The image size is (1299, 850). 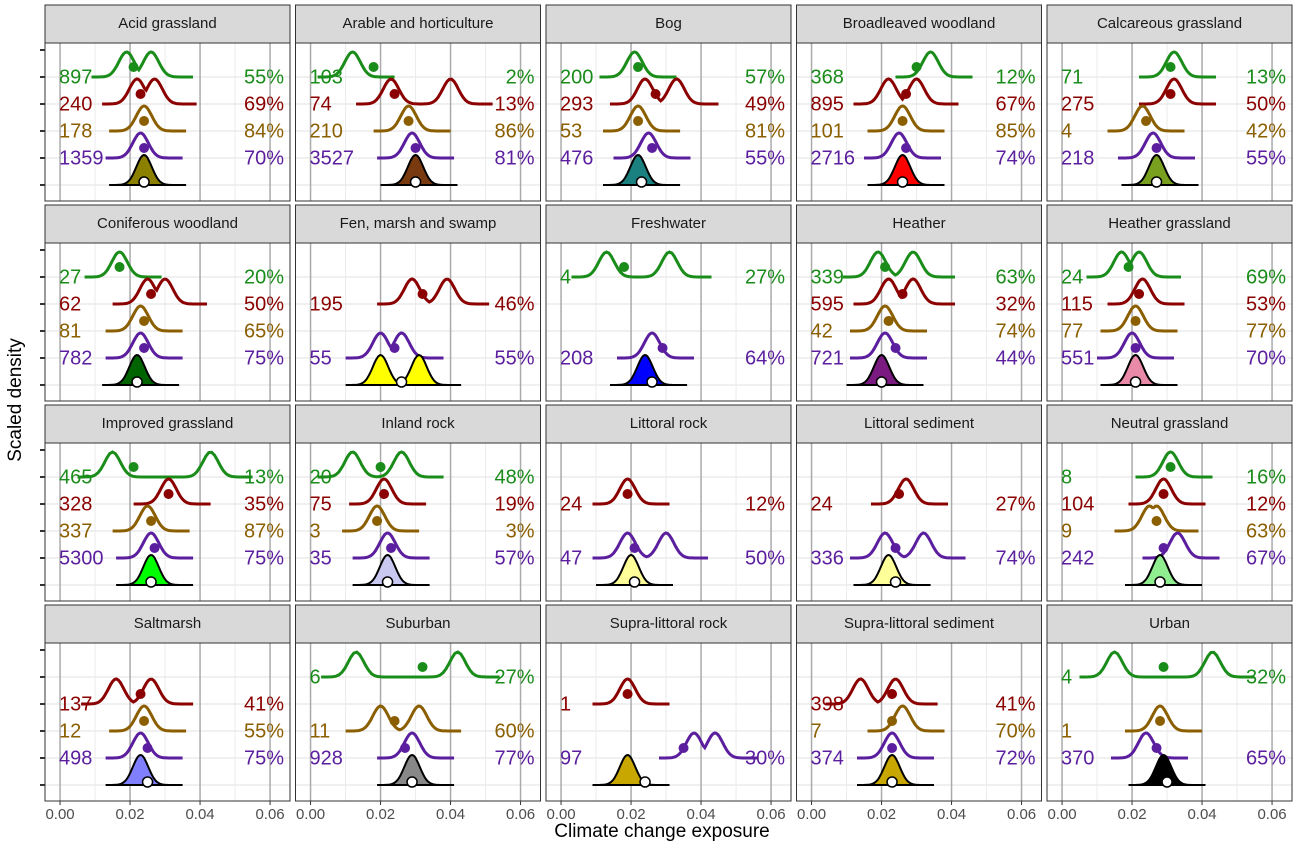 I want to click on pct-label: 55%, so click(x=264, y=731).